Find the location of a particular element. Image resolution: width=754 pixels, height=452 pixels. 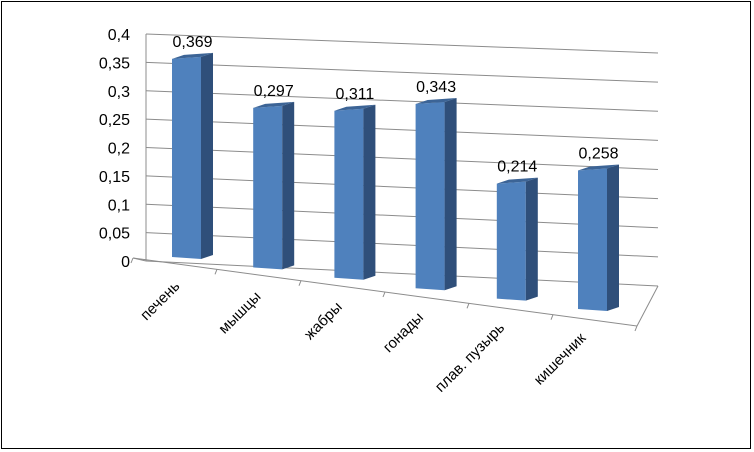

data-label-1: 0,369 is located at coordinates (192, 42).